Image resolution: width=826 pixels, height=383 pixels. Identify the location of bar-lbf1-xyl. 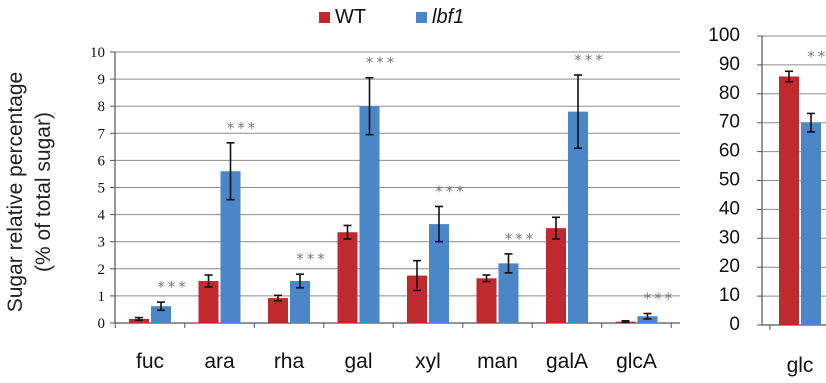
(439, 273).